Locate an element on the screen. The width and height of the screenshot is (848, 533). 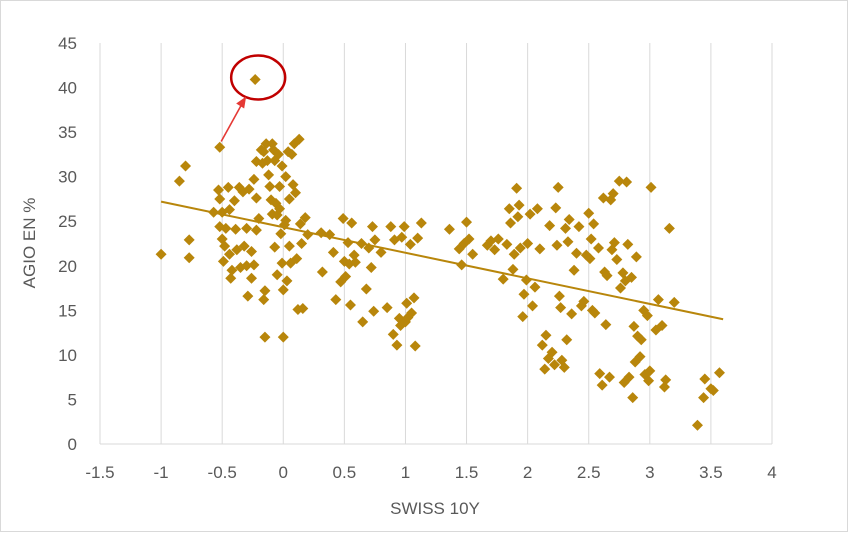
x-tick-label: 3 is located at coordinates (649, 472).